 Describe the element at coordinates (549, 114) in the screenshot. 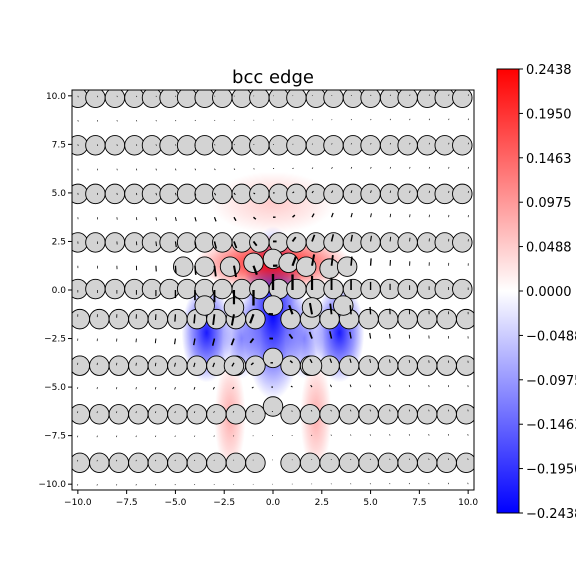

I see `colorbar-tick-label: 0.1950` at that location.